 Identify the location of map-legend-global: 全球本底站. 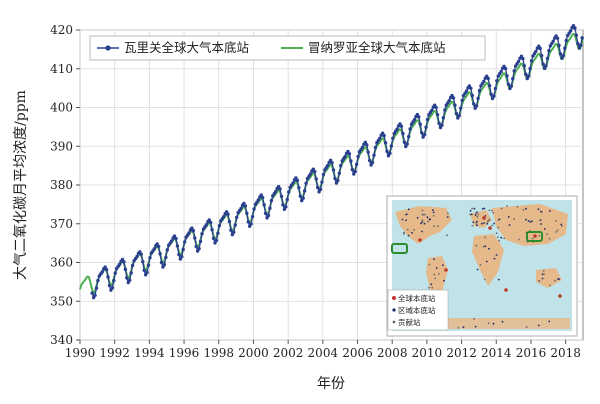
(417, 298).